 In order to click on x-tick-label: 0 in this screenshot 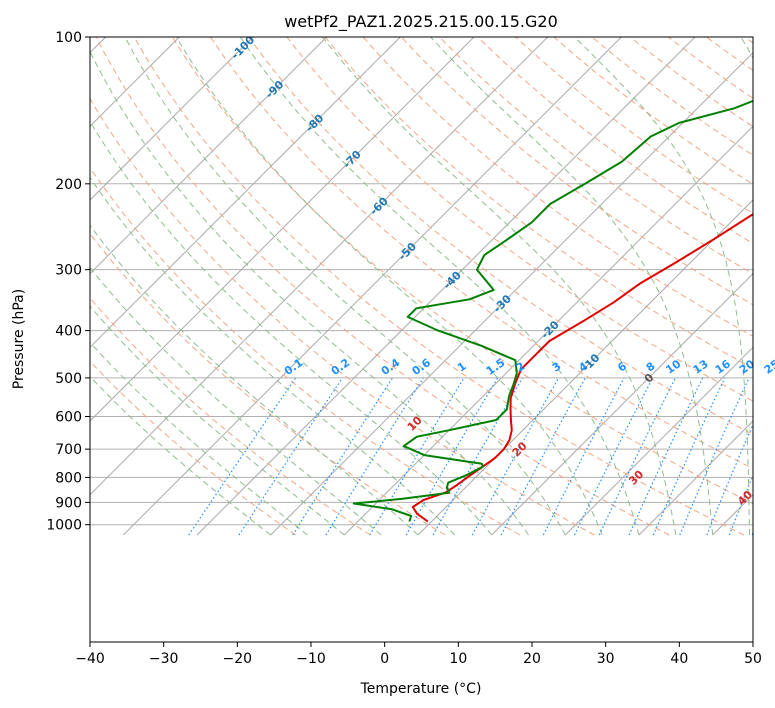, I will do `click(384, 659)`.